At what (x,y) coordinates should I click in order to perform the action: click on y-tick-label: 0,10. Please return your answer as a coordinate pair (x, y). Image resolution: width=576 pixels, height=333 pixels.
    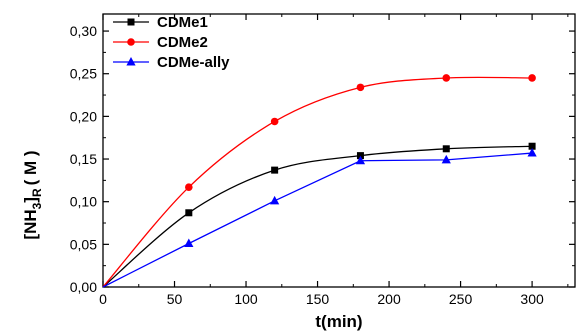
    Looking at the image, I should click on (83, 202).